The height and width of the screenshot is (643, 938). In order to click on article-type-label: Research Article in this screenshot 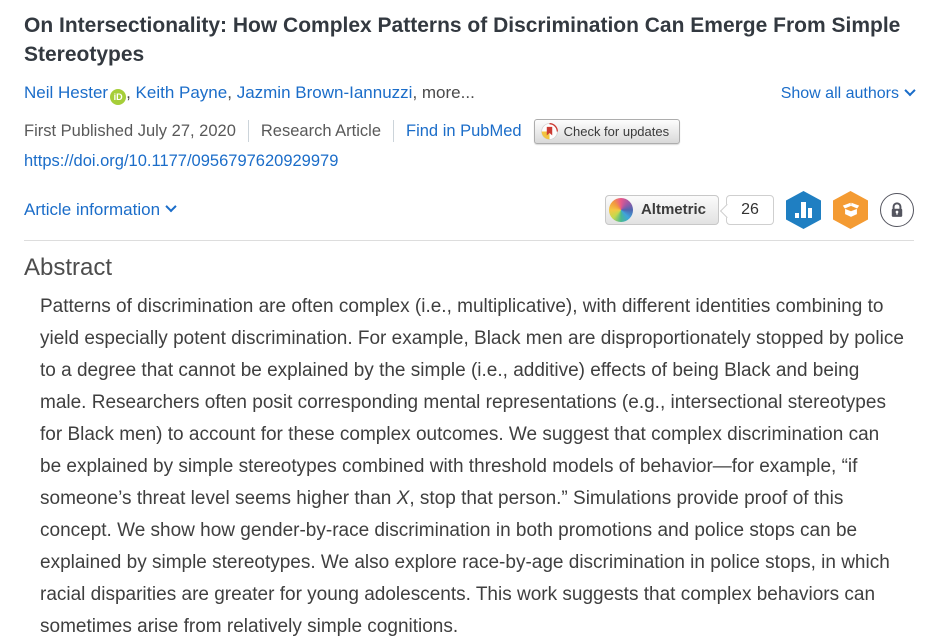, I will do `click(321, 130)`.